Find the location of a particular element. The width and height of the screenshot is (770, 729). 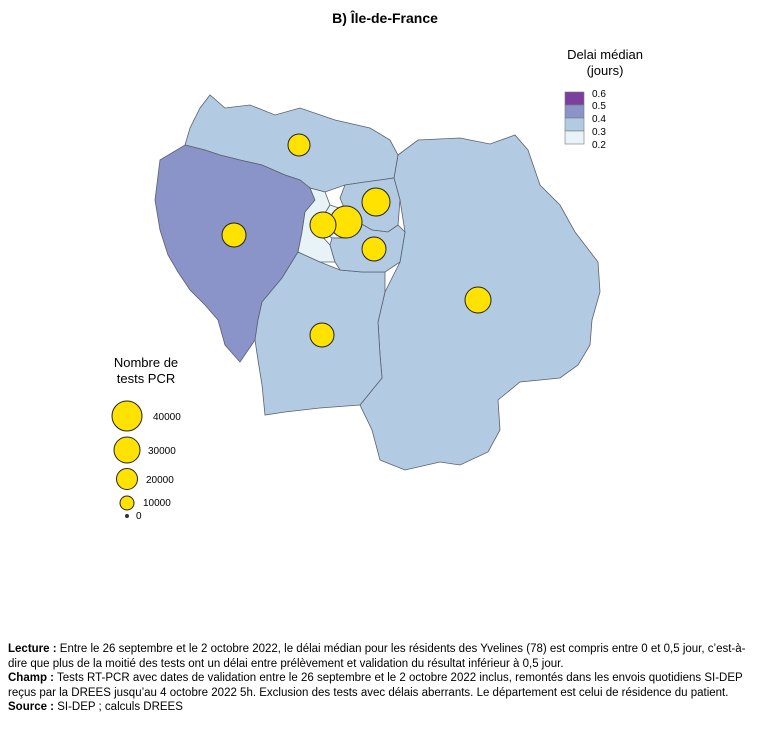

color-legend-label-0.4: 0.4 is located at coordinates (599, 119).